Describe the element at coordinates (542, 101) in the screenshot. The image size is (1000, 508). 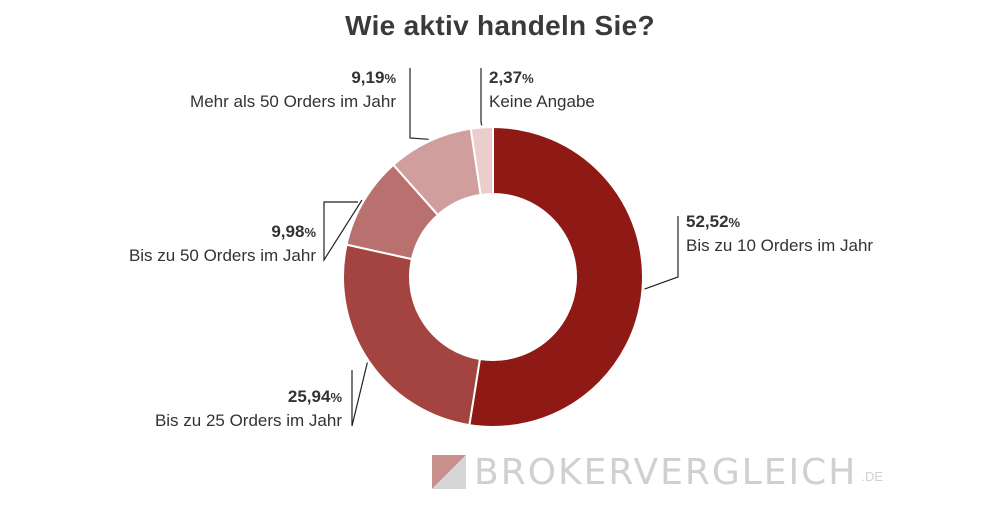
I see `slice-name: Keine Angabe` at that location.